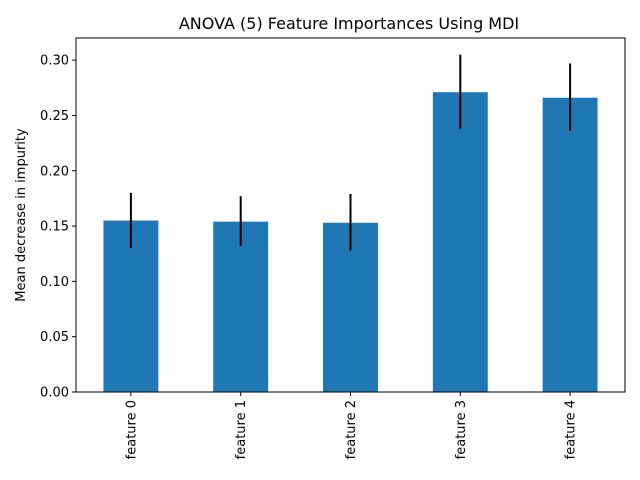 This screenshot has height=480, width=640. What do you see at coordinates (54, 171) in the screenshot?
I see `y-tick-label: 0.20` at bounding box center [54, 171].